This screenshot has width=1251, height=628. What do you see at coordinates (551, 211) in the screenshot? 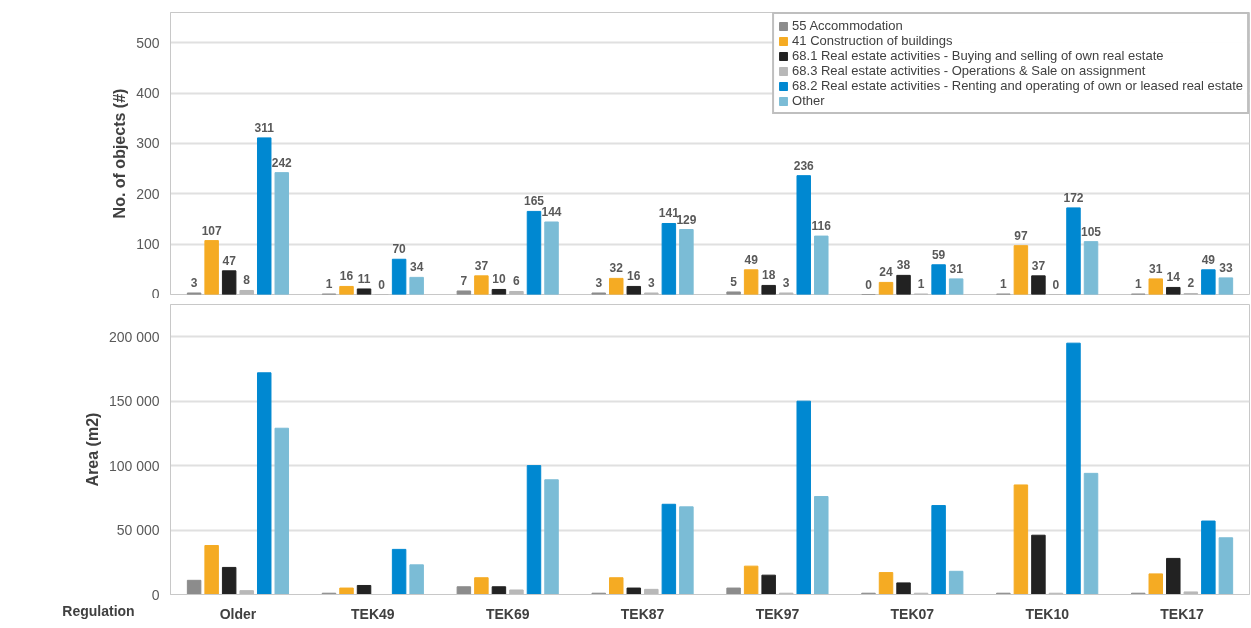
I see `data-label: 144` at bounding box center [551, 211].